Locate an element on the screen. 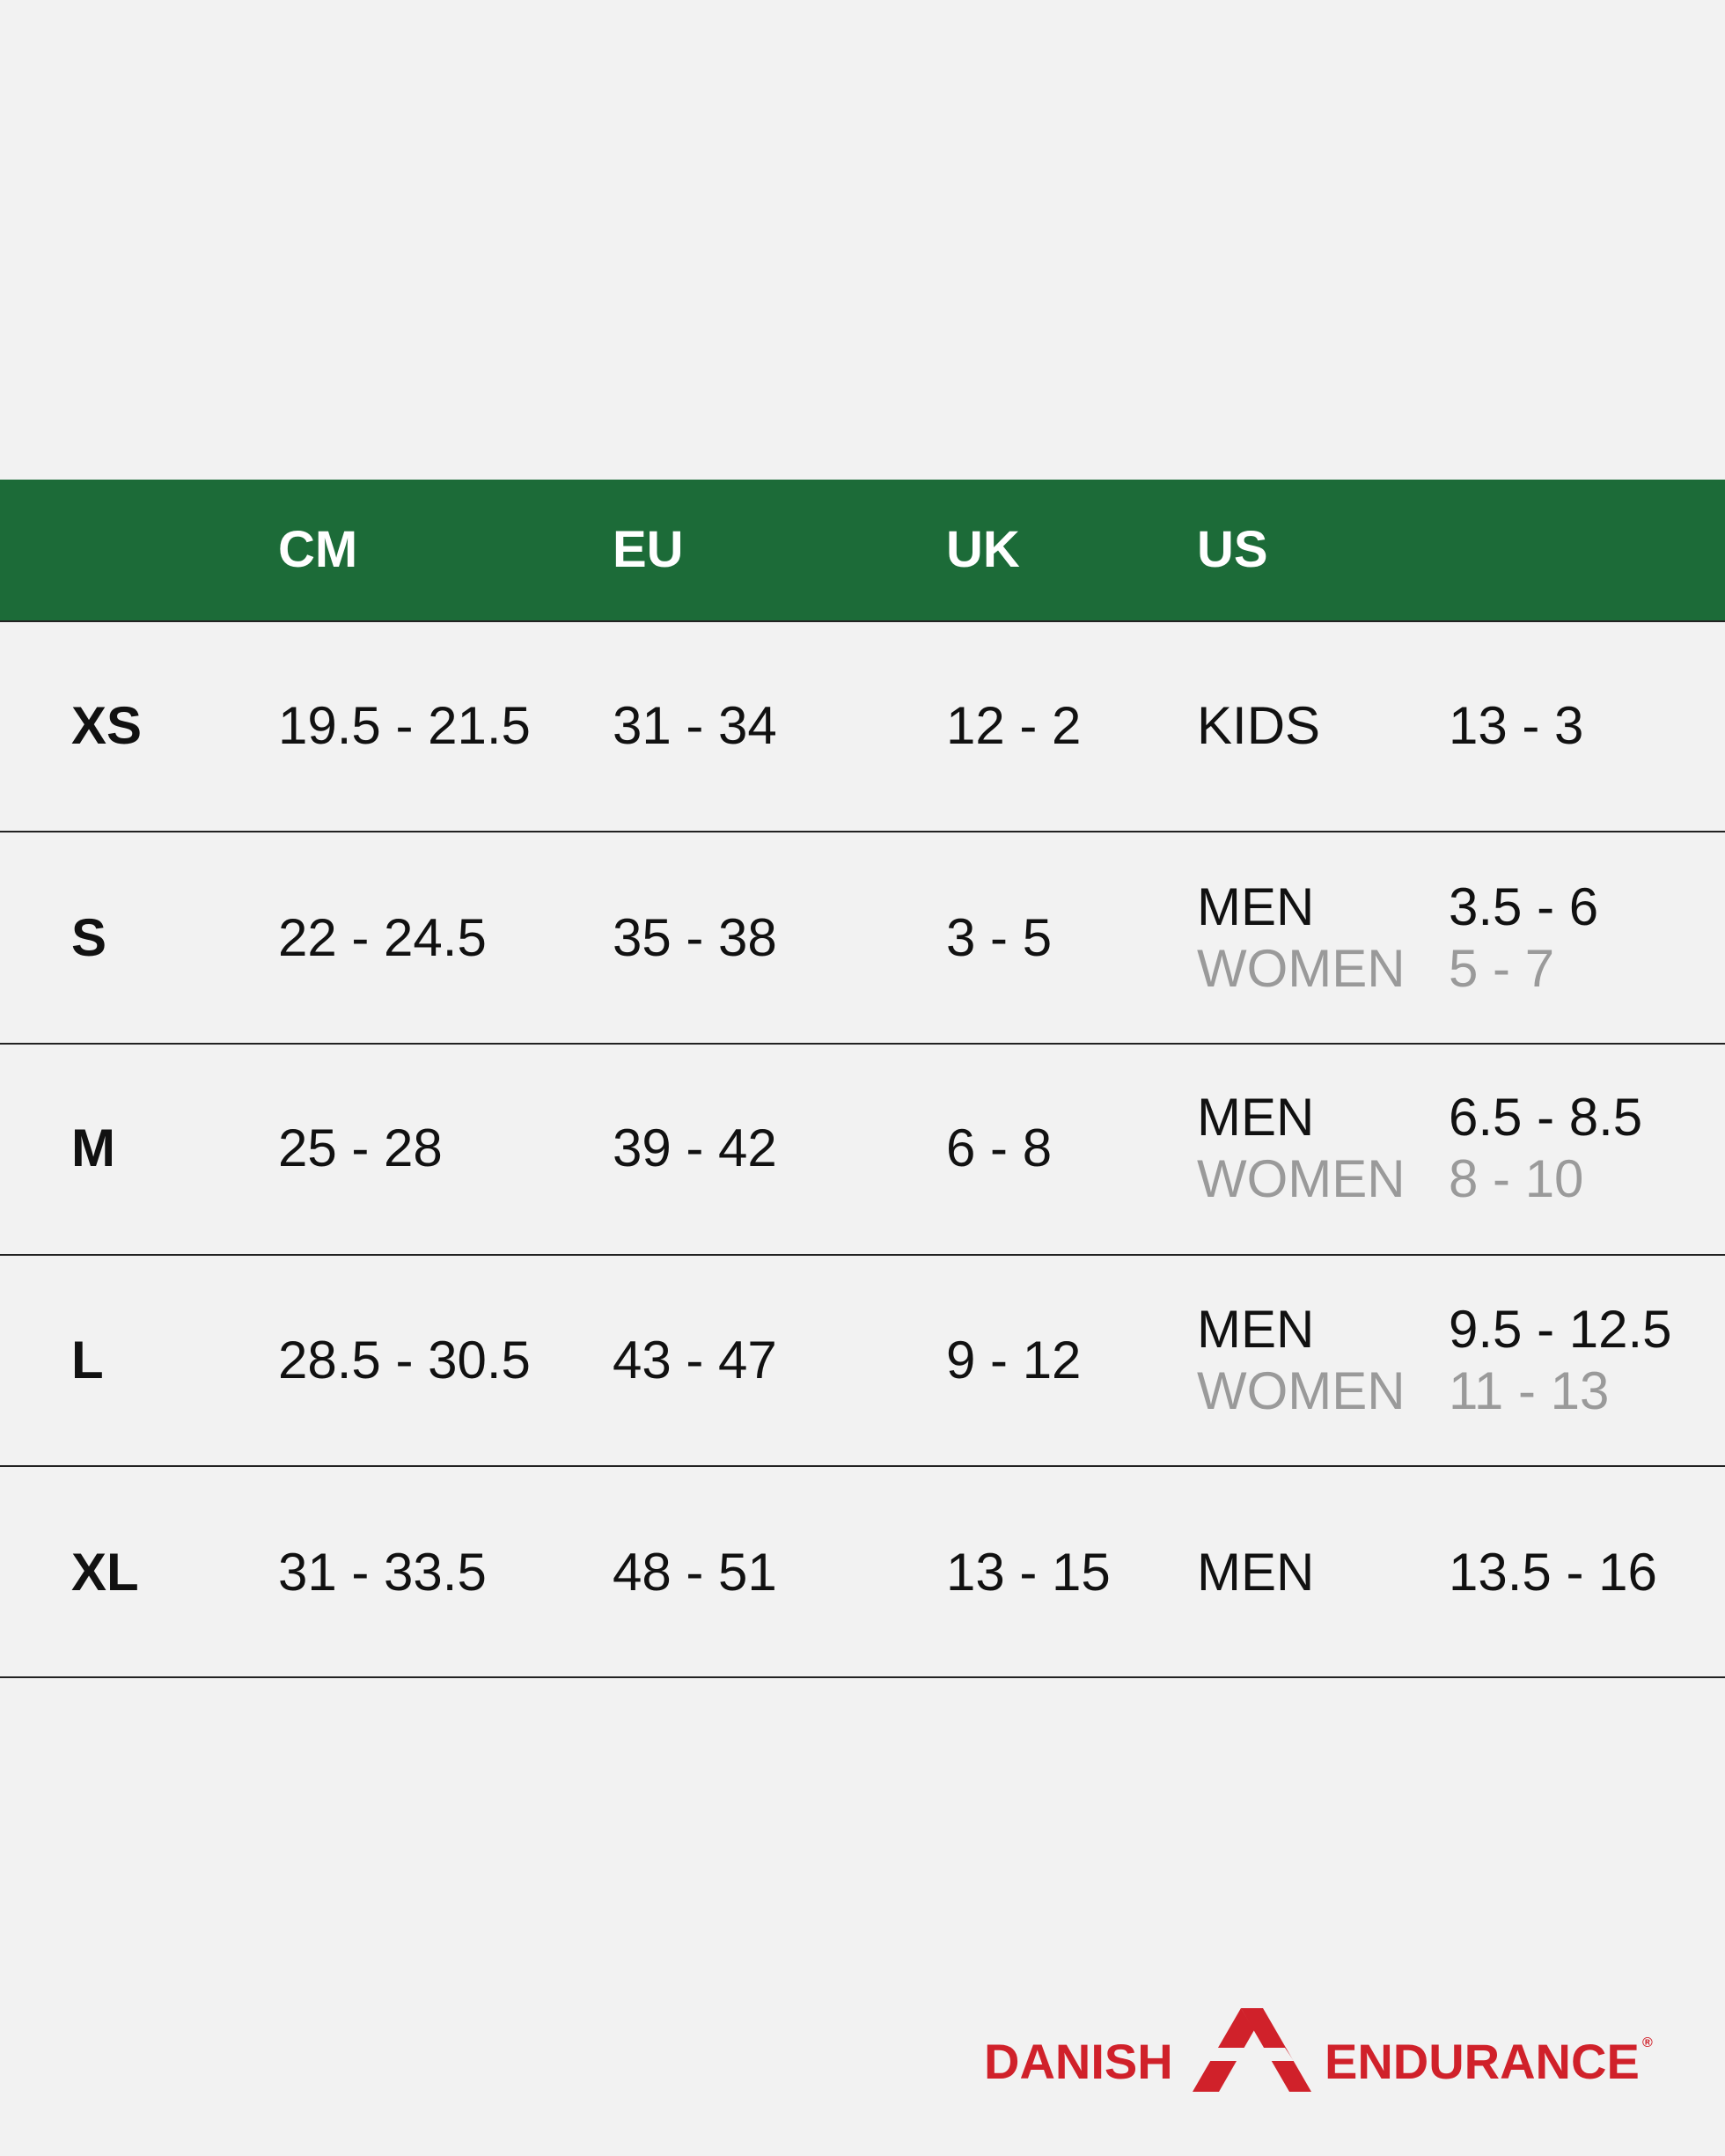 This screenshot has height=2156, width=1725. brand-left: DANISH is located at coordinates (1078, 2061).